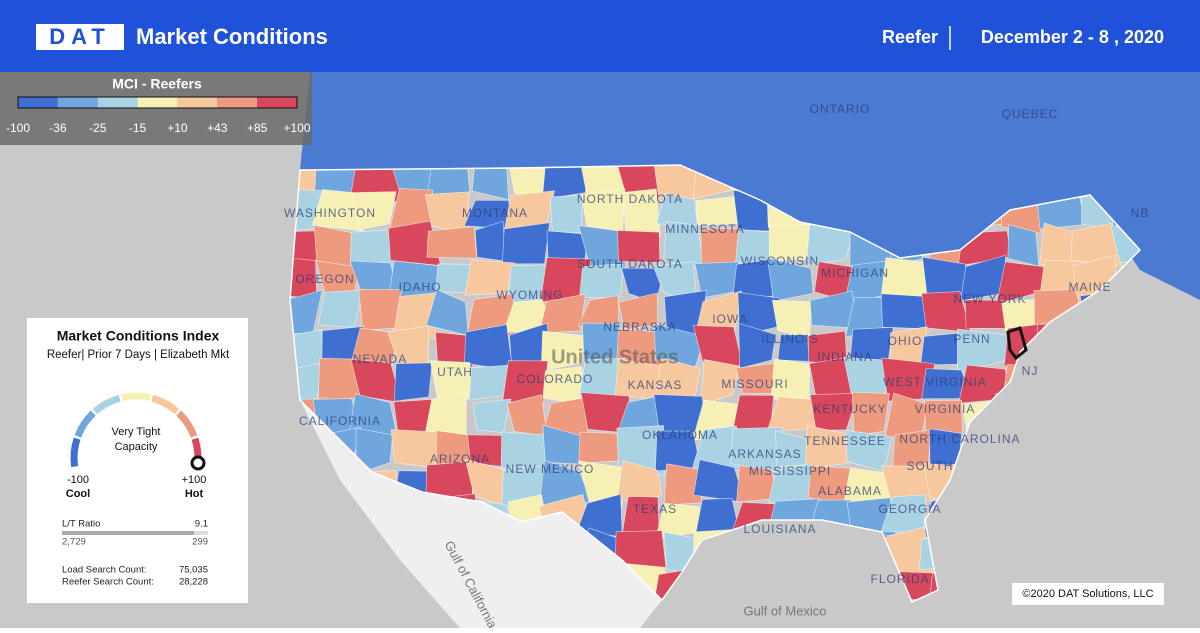 This screenshot has height=633, width=1200. Describe the element at coordinates (680, 435) in the screenshot. I see `map-label: OKLAHOMA` at that location.